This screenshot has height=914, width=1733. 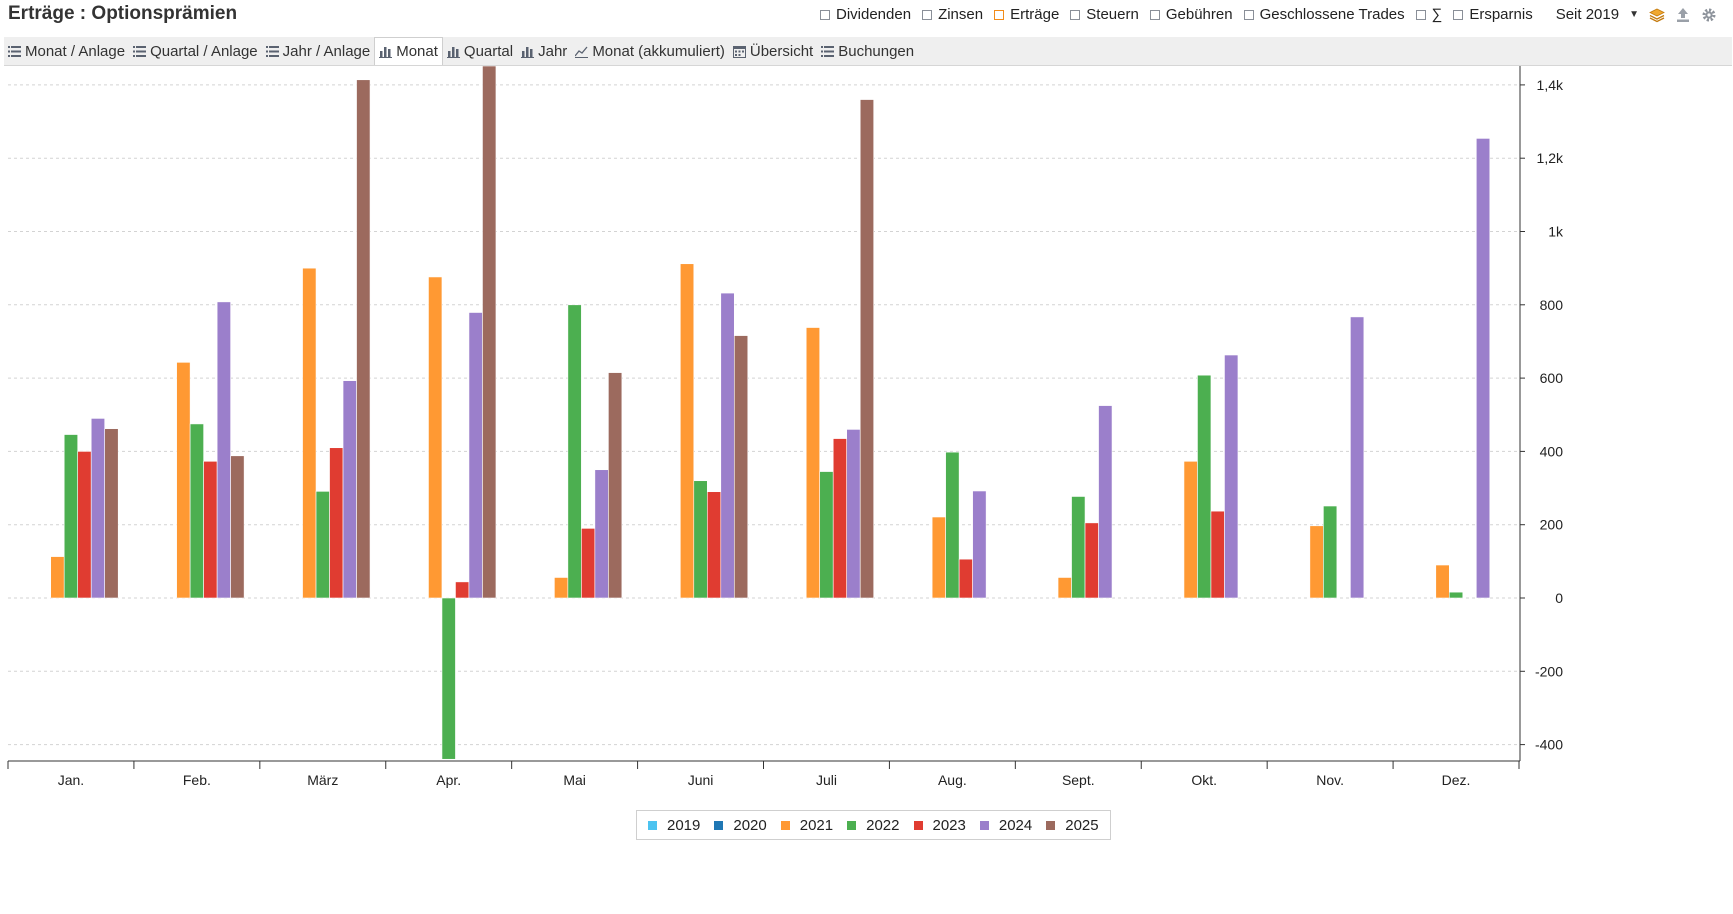 What do you see at coordinates (876, 51) in the screenshot?
I see `tab-label: Buchungen` at bounding box center [876, 51].